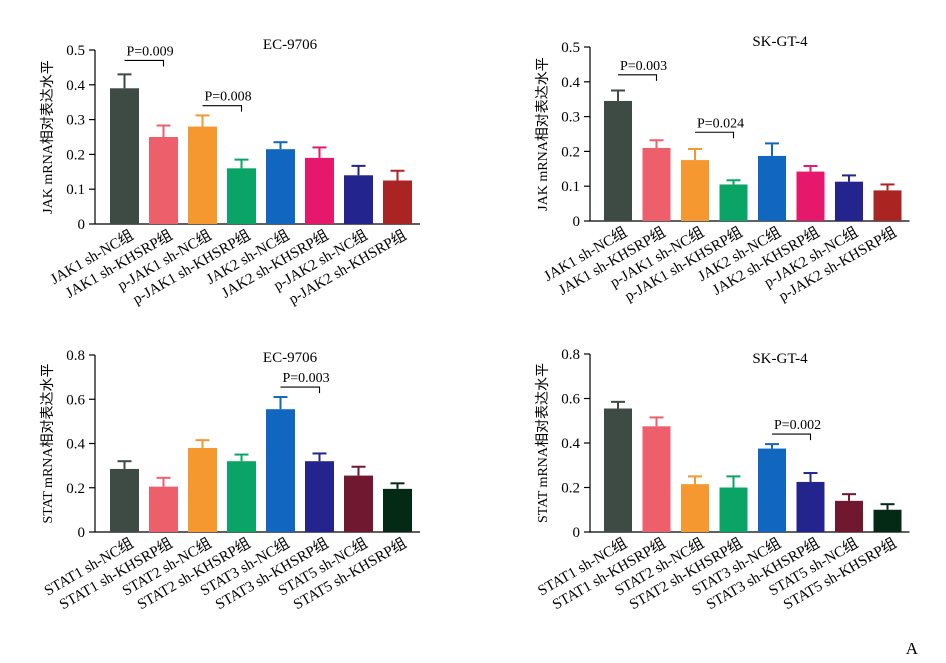 Image resolution: width=946 pixels, height=663 pixels. Describe the element at coordinates (911, 648) in the screenshot. I see `panel-letter: A` at that location.